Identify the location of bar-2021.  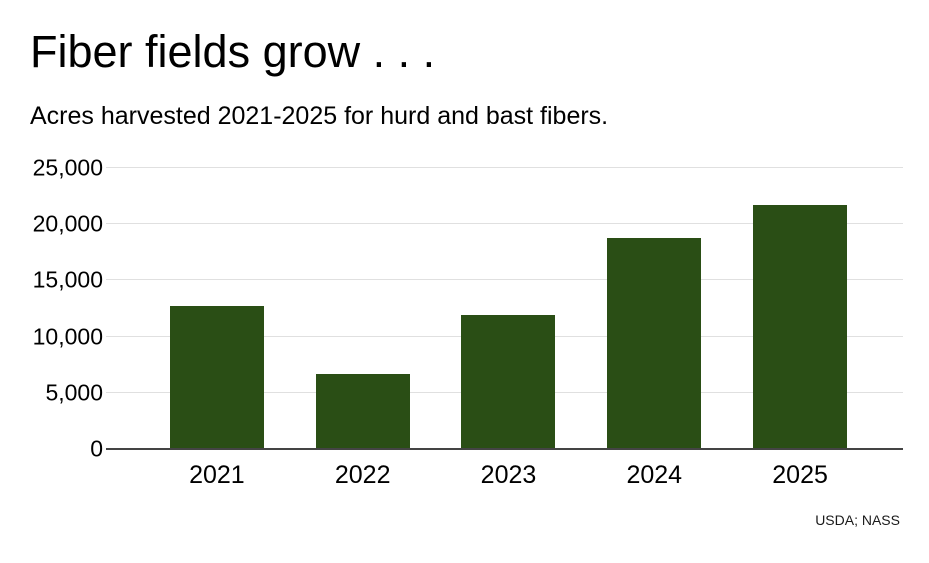
(216, 377).